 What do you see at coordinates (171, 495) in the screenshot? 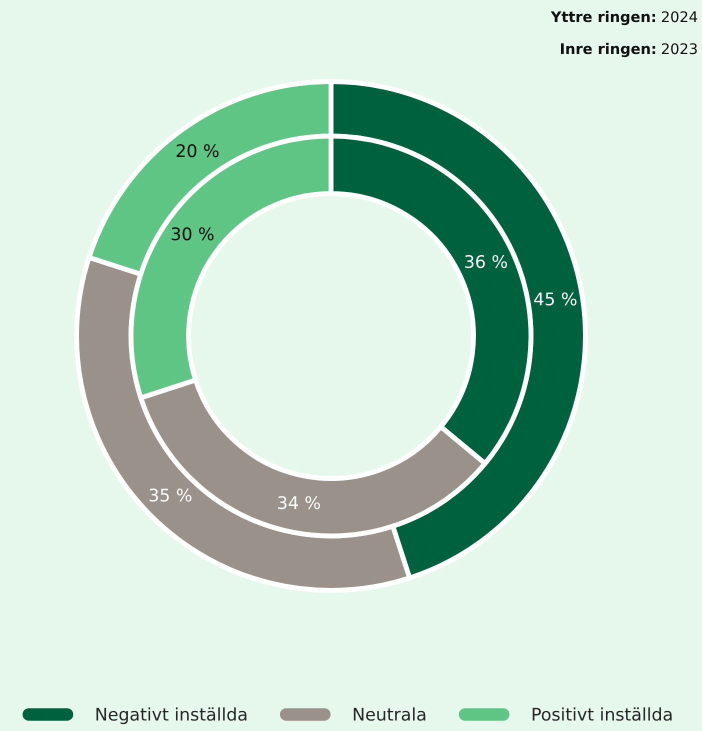
I see `data-label: 35 %` at bounding box center [171, 495].